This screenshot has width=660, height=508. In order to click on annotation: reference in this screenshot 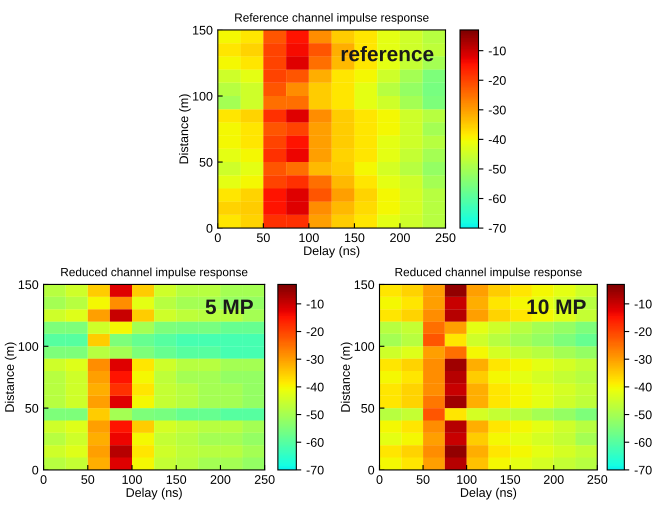, I will do `click(388, 54)`.